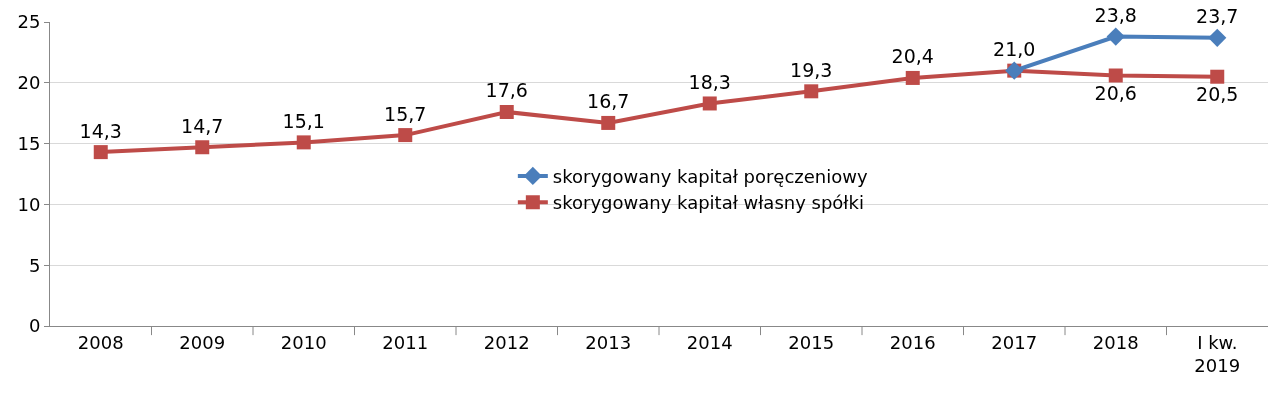 The image size is (1283, 401). I want to click on y-tick-label: 15, so click(29, 143).